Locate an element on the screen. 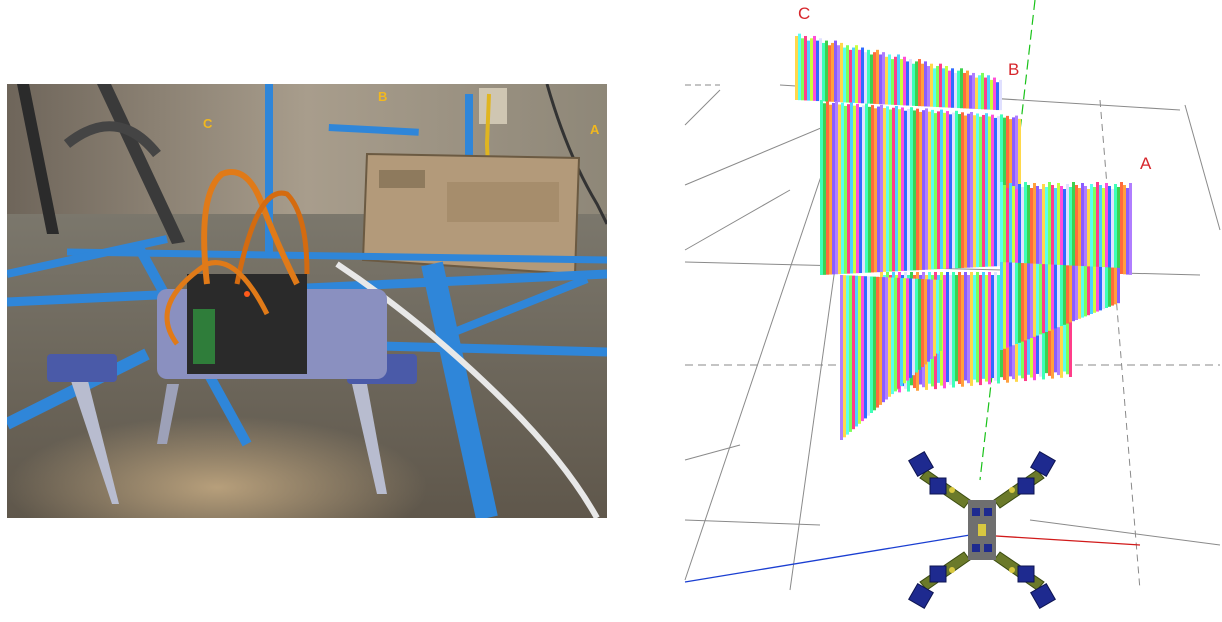 The width and height of the screenshot is (1222, 622). render-label-a: A is located at coordinates (1146, 163).